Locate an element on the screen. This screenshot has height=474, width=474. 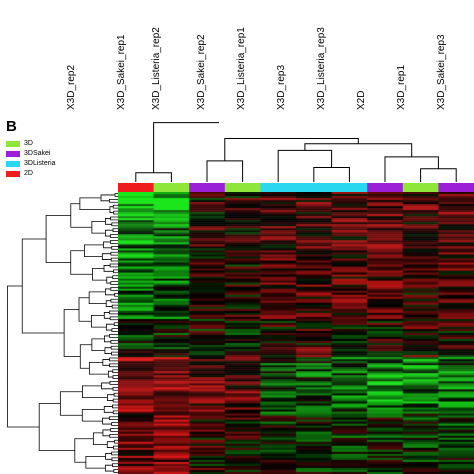
legend-item: 3D is located at coordinates (31, 143).